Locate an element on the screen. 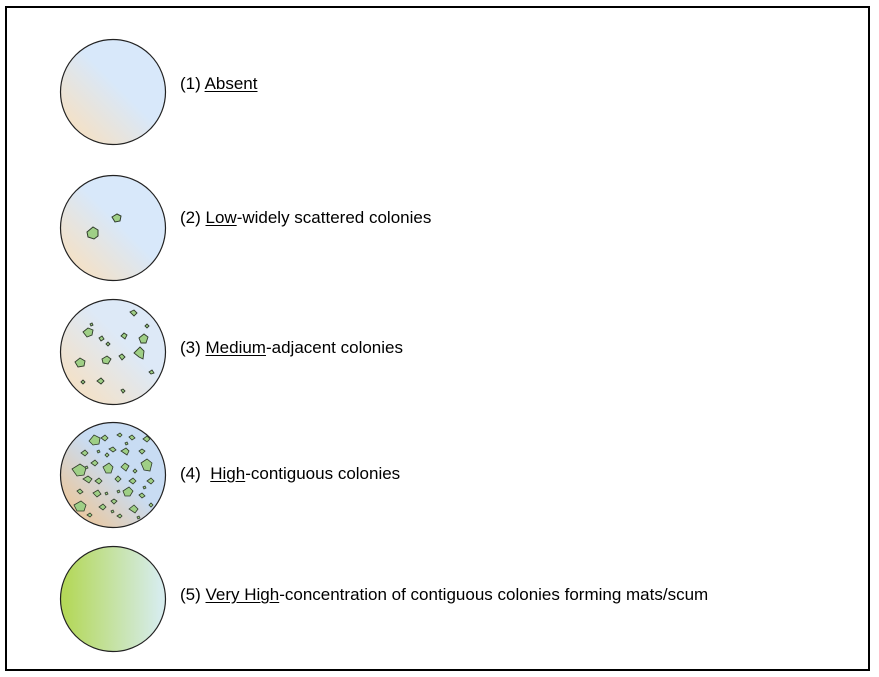  high-sample-circle is located at coordinates (113, 475).